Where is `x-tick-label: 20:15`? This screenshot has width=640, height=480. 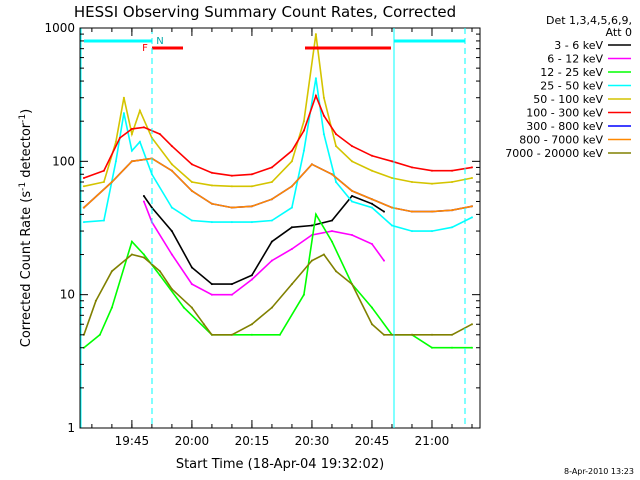
x-tick-label: 20:15 is located at coordinates (252, 441).